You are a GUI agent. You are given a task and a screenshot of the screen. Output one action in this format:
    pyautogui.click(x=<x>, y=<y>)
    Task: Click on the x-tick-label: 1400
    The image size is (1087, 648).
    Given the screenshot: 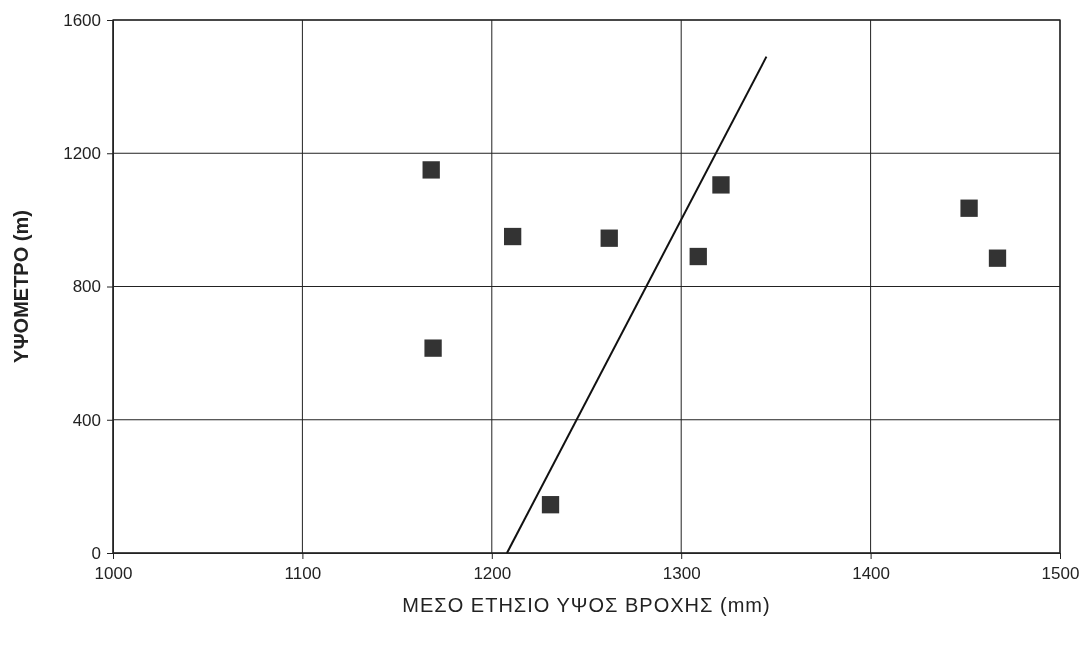 What is the action you would take?
    pyautogui.click(x=871, y=574)
    